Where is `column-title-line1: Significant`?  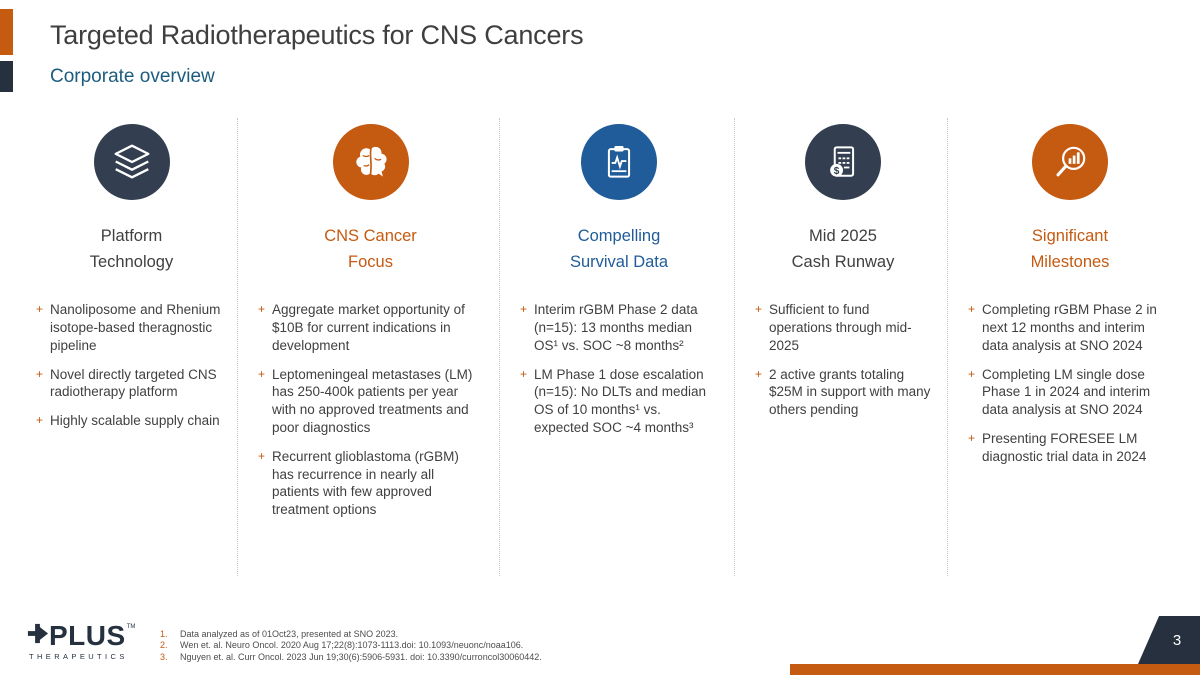
column-title-line1: Significant is located at coordinates (1070, 236).